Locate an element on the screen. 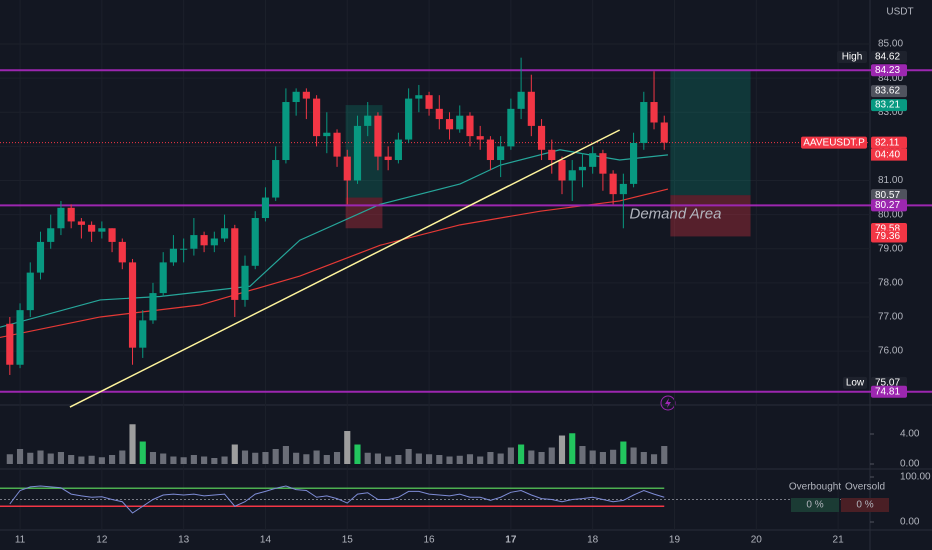 Image resolution: width=932 pixels, height=550 pixels. price-tag-label: 84.23 is located at coordinates (887, 70).